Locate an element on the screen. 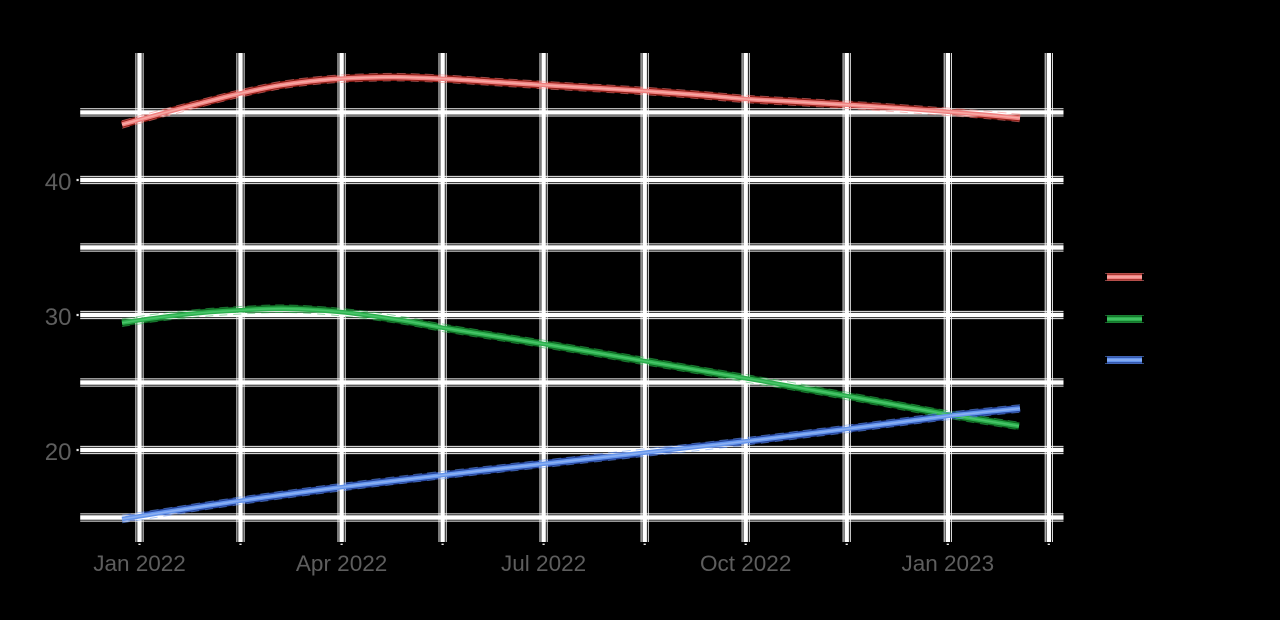  svg-text: 30 is located at coordinates (58, 317).